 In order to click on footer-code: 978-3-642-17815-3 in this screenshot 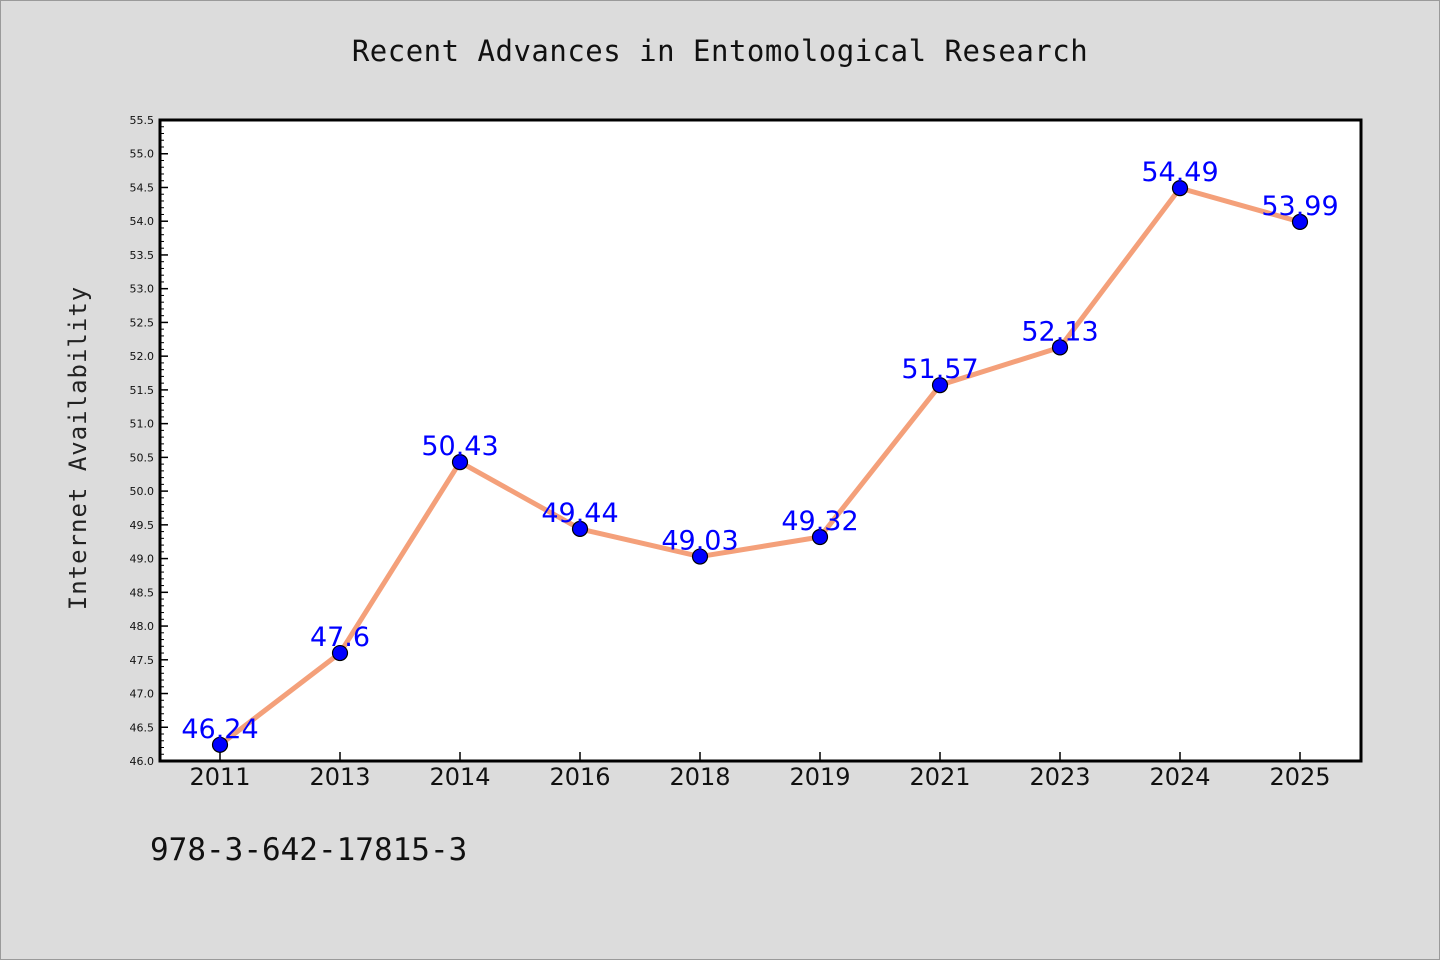, I will do `click(309, 850)`.